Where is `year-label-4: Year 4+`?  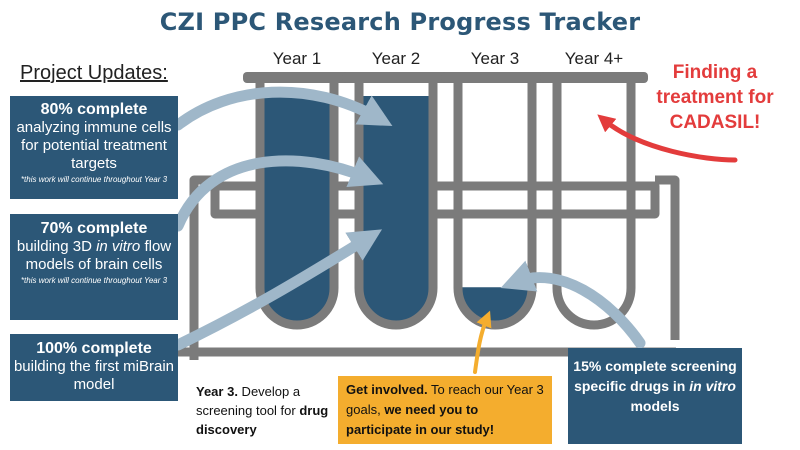
year-label-4: Year 4+ is located at coordinates (594, 58).